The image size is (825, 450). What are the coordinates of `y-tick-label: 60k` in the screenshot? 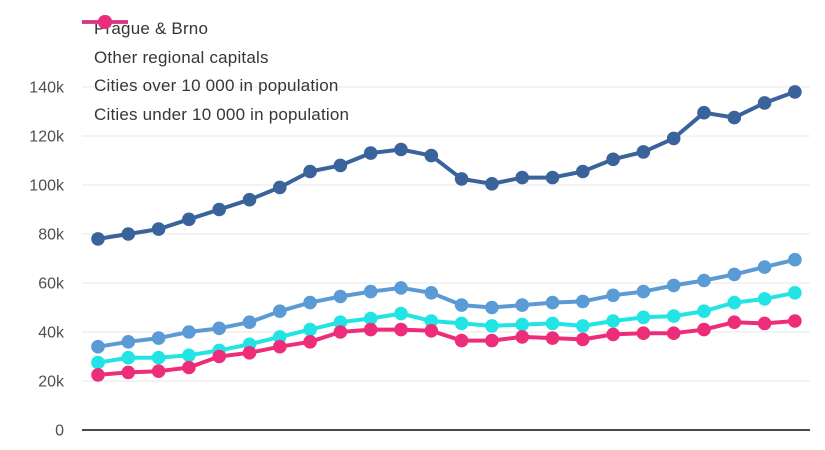 It's located at (51, 284).